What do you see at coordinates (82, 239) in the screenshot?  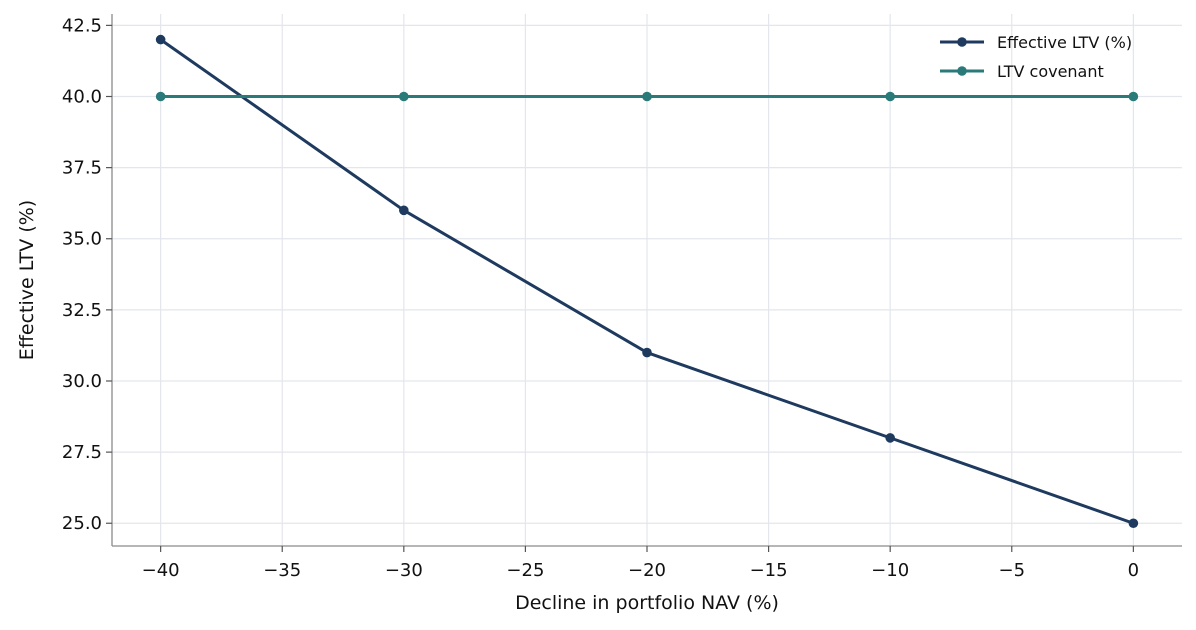 I see `y-tick-label: 35.0` at bounding box center [82, 239].